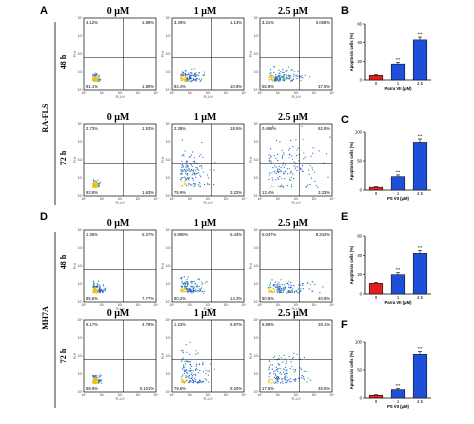  I want to click on significance-mark: ***, so click(420, 348).